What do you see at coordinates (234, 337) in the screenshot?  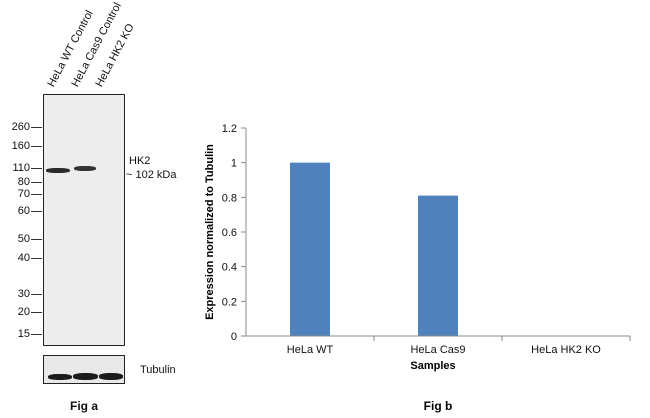 I see `y-tick-label: 0` at bounding box center [234, 337].